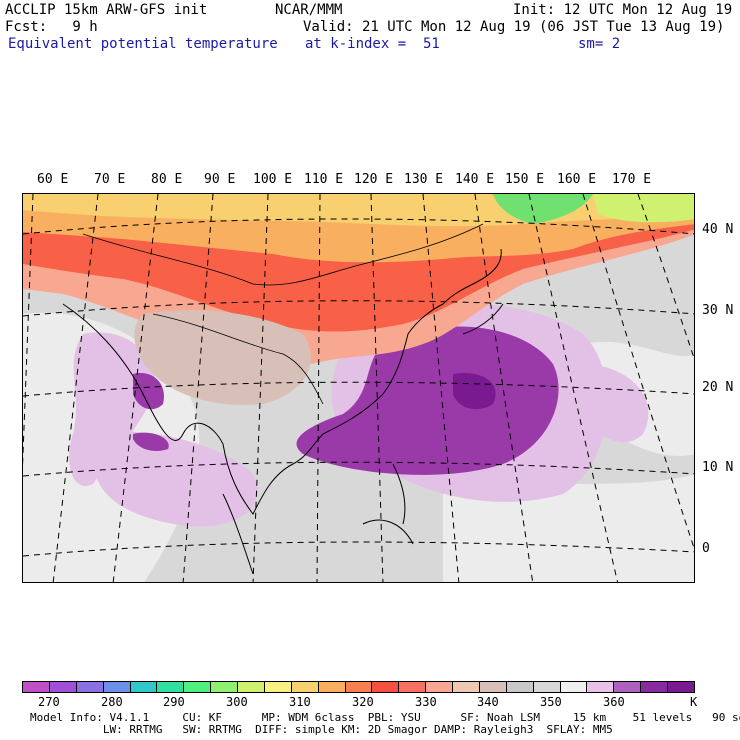 The width and height of the screenshot is (740, 740). What do you see at coordinates (694, 702) in the screenshot?
I see `colorbar-unit: K` at bounding box center [694, 702].